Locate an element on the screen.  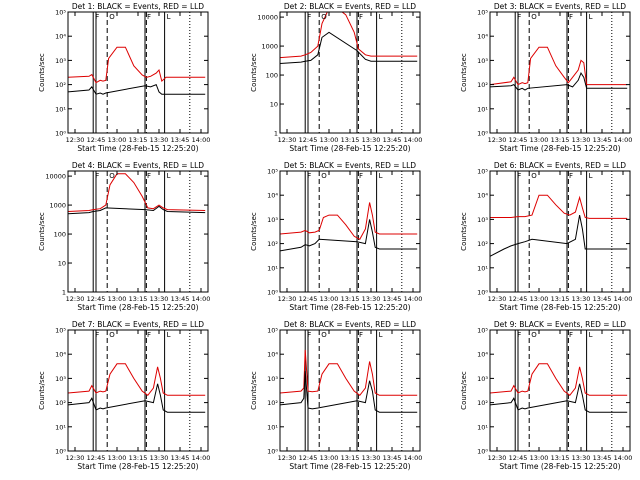
y-tick-label: 10⁵ is located at coordinates (272, 172).